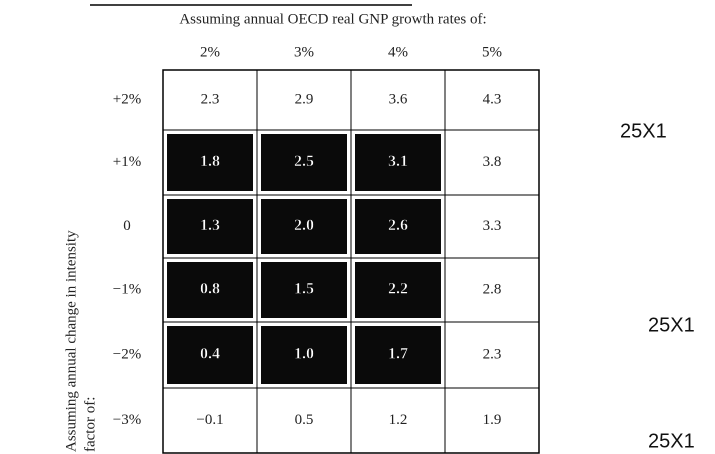 Image resolution: width=715 pixels, height=454 pixels. Describe the element at coordinates (127, 354) in the screenshot. I see `row-label: −2%` at that location.